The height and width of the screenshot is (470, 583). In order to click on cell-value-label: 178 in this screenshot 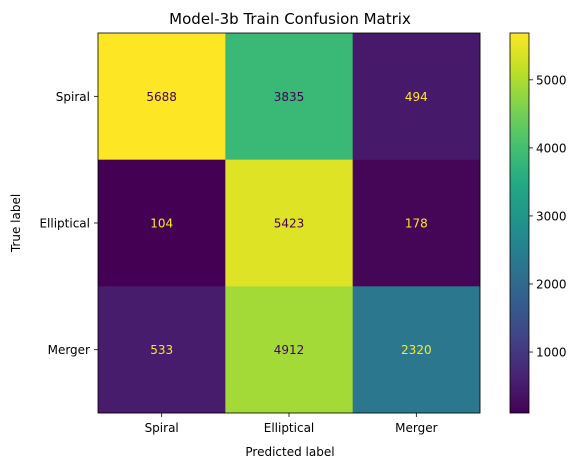, I will do `click(416, 224)`.